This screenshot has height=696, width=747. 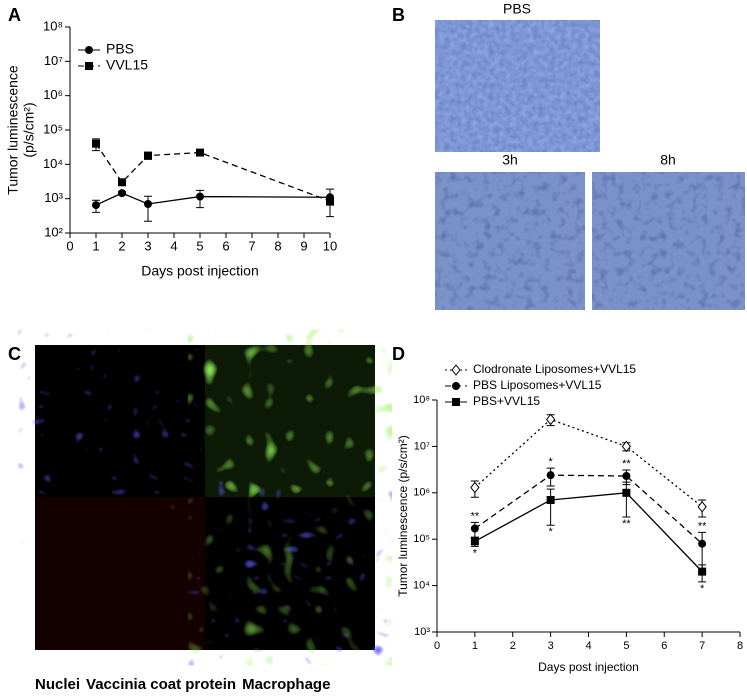 What do you see at coordinates (421, 400) in the screenshot?
I see `y-tick-label: 10⁸` at bounding box center [421, 400].